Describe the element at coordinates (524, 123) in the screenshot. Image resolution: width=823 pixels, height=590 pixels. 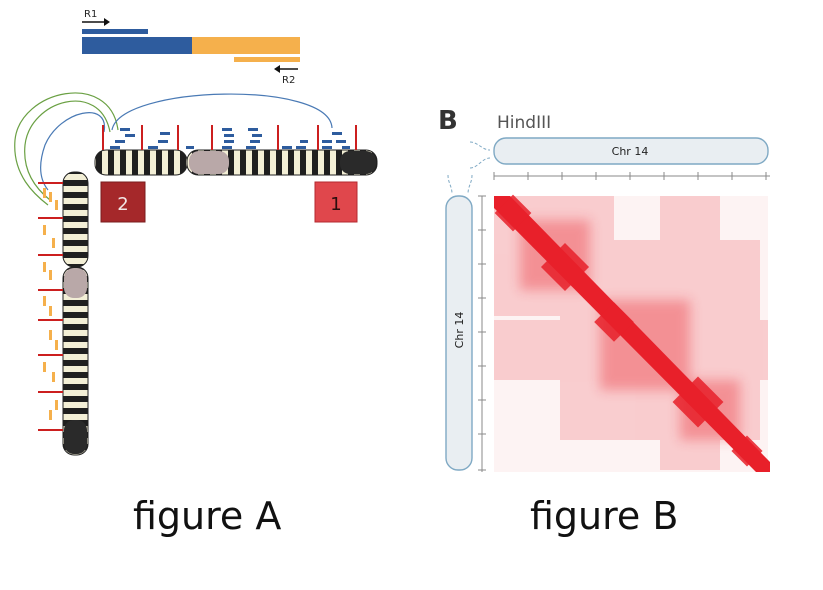
I see `enzyme-label: HindIII` at that location.